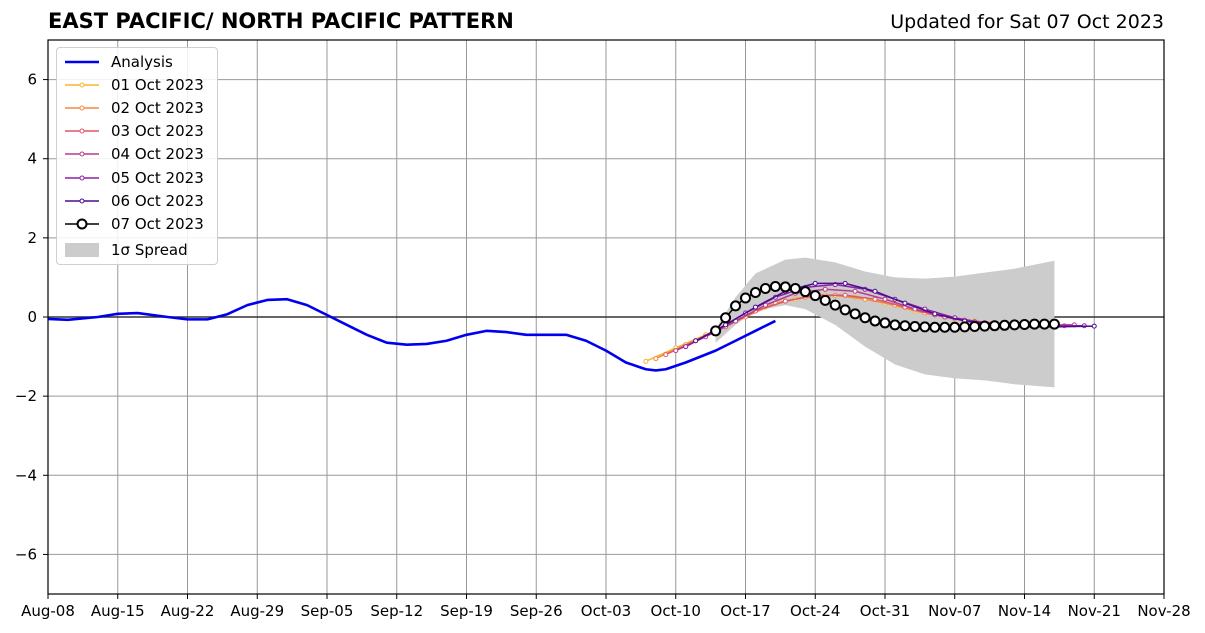 Image resolution: width=1205 pixels, height=633 pixels. Describe the element at coordinates (157, 131) in the screenshot. I see `legend-label: 03 Oct 2023` at that location.